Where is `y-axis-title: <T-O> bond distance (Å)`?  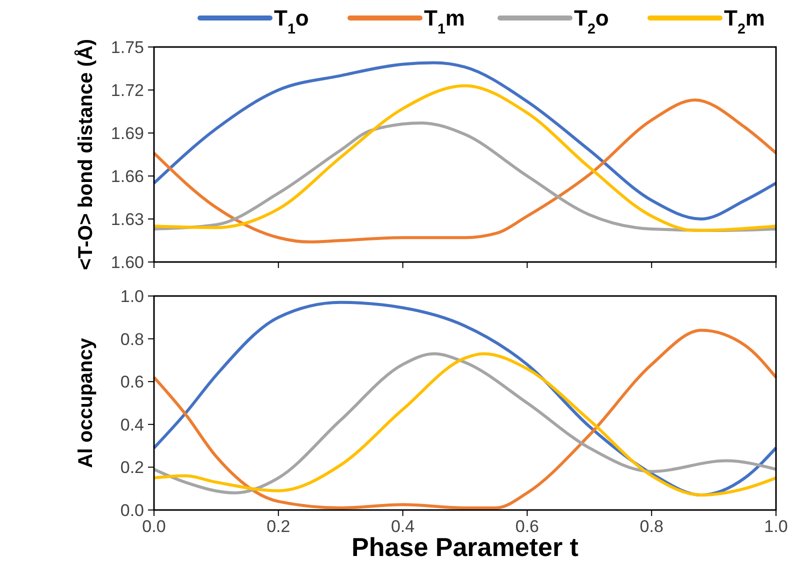 y-axis-title: <T-O> bond distance (Å) is located at coordinates (85, 154).